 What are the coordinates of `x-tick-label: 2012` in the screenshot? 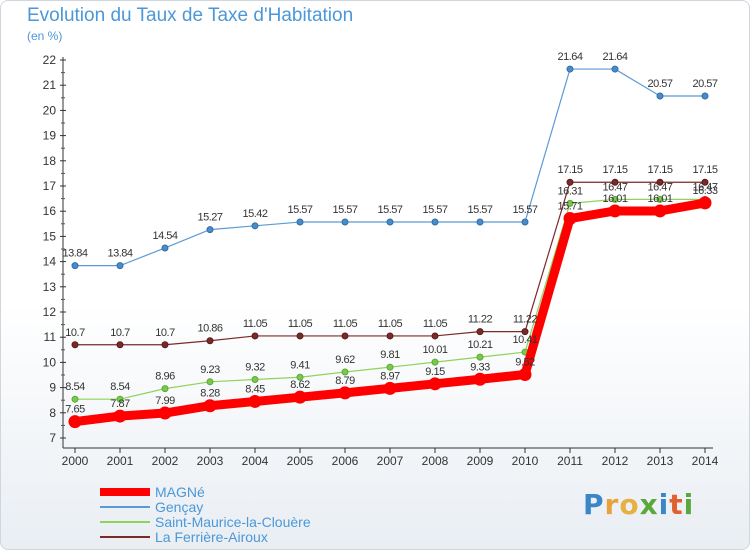 It's located at (615, 461).